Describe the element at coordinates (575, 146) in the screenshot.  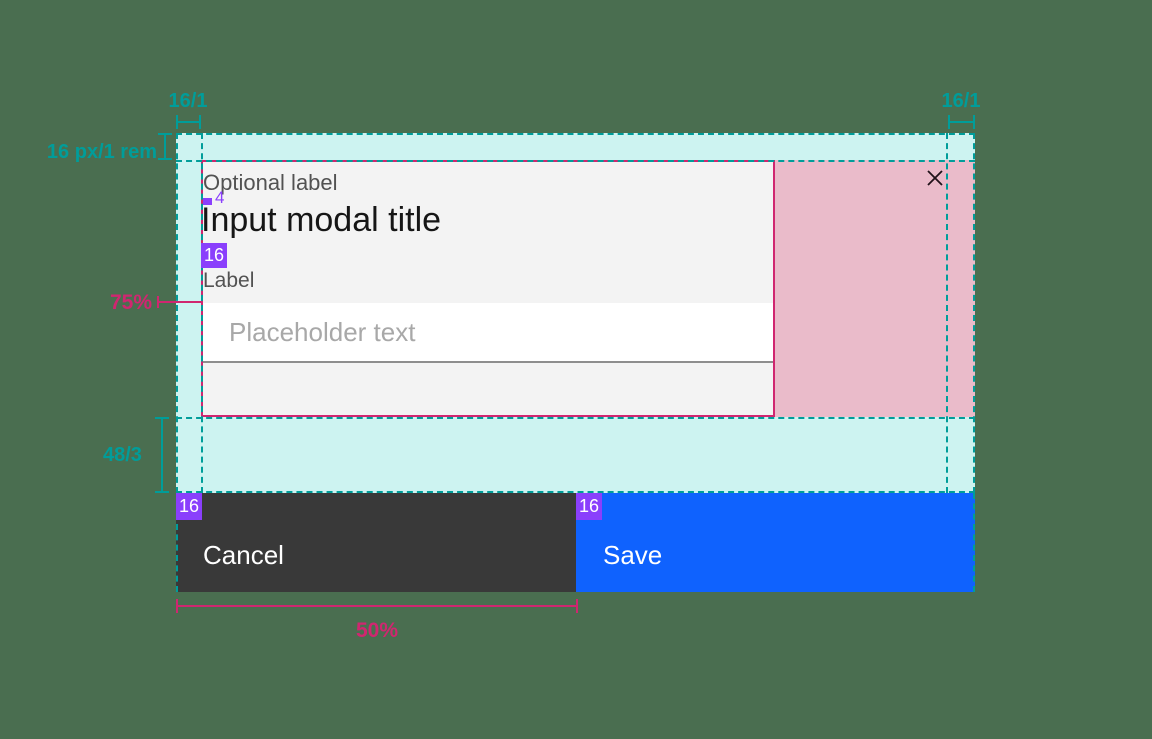
I see `padding-highlight-top` at that location.